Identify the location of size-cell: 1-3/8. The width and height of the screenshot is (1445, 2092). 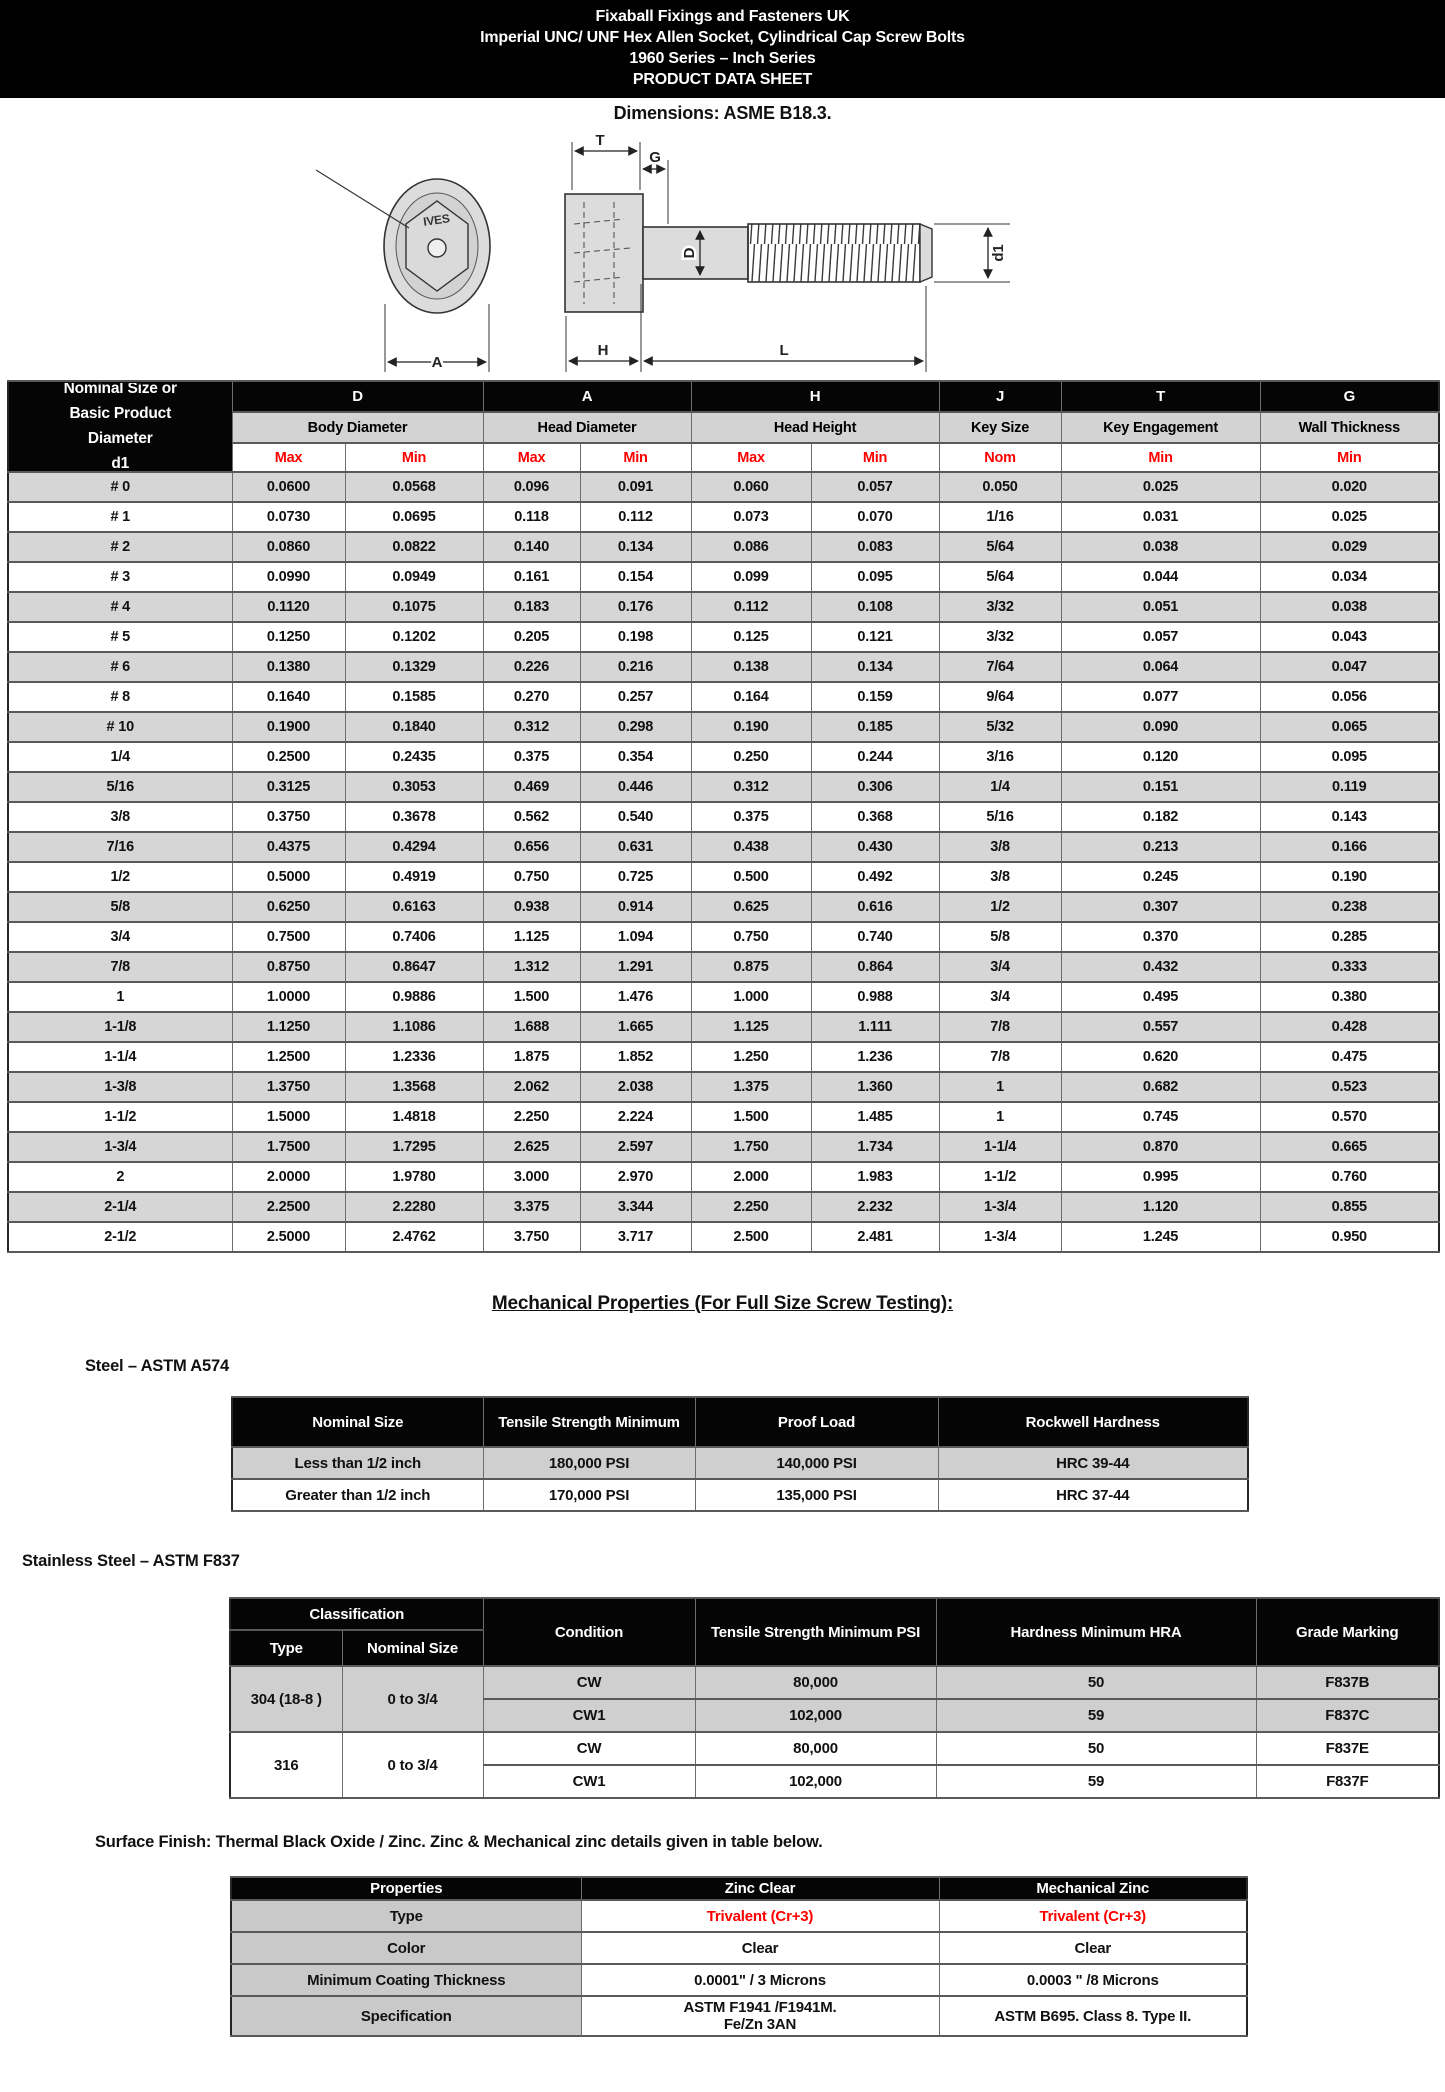
(120, 1087).